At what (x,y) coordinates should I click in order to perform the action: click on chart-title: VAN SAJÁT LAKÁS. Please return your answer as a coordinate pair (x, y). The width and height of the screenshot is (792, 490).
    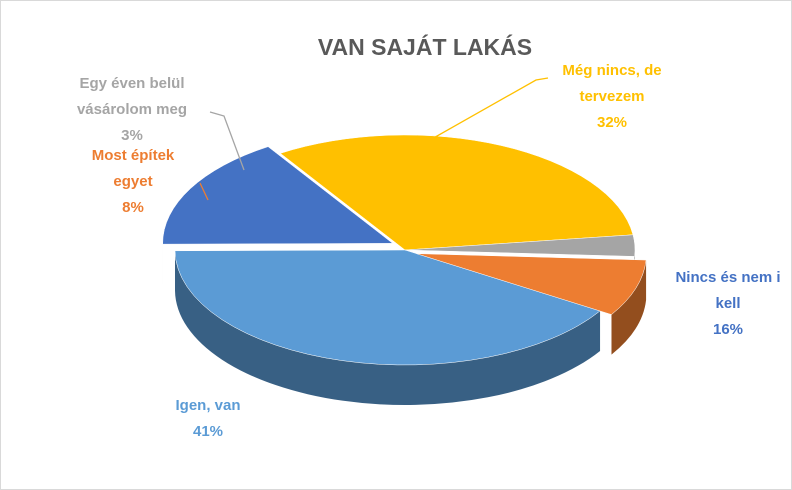
    Looking at the image, I should click on (425, 46).